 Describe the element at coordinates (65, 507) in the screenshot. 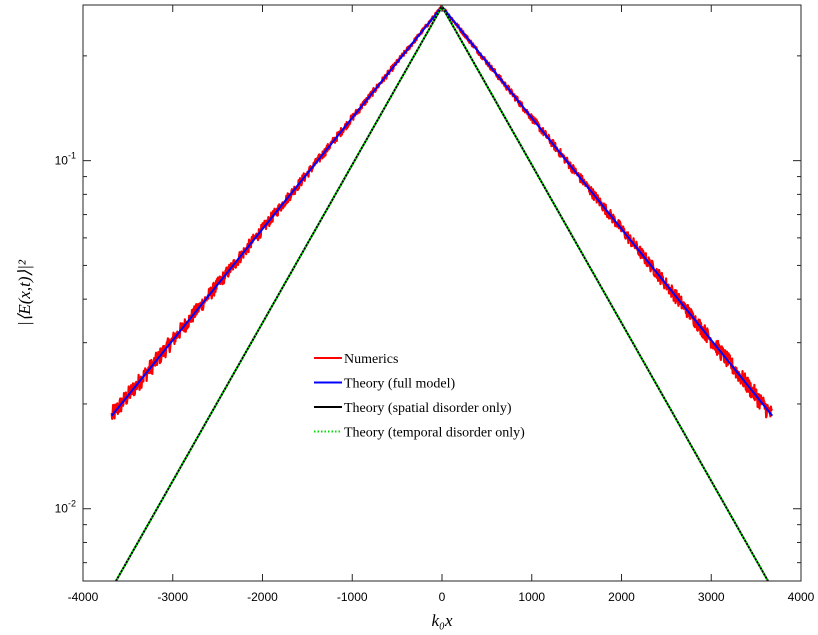

I see `y-tick-label: 10⁻²` at that location.